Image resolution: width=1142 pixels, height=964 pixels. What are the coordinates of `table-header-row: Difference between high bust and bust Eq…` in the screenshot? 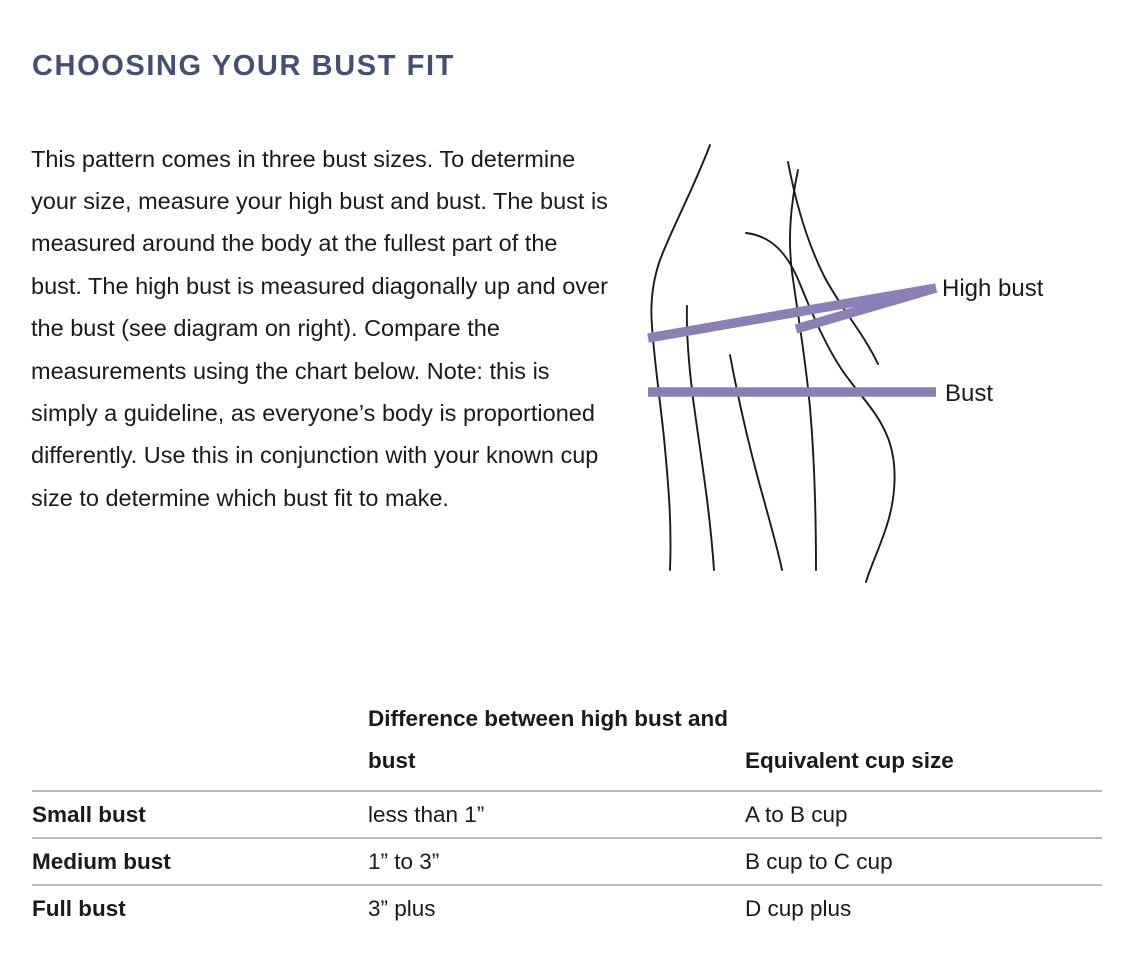 It's located at (567, 745).